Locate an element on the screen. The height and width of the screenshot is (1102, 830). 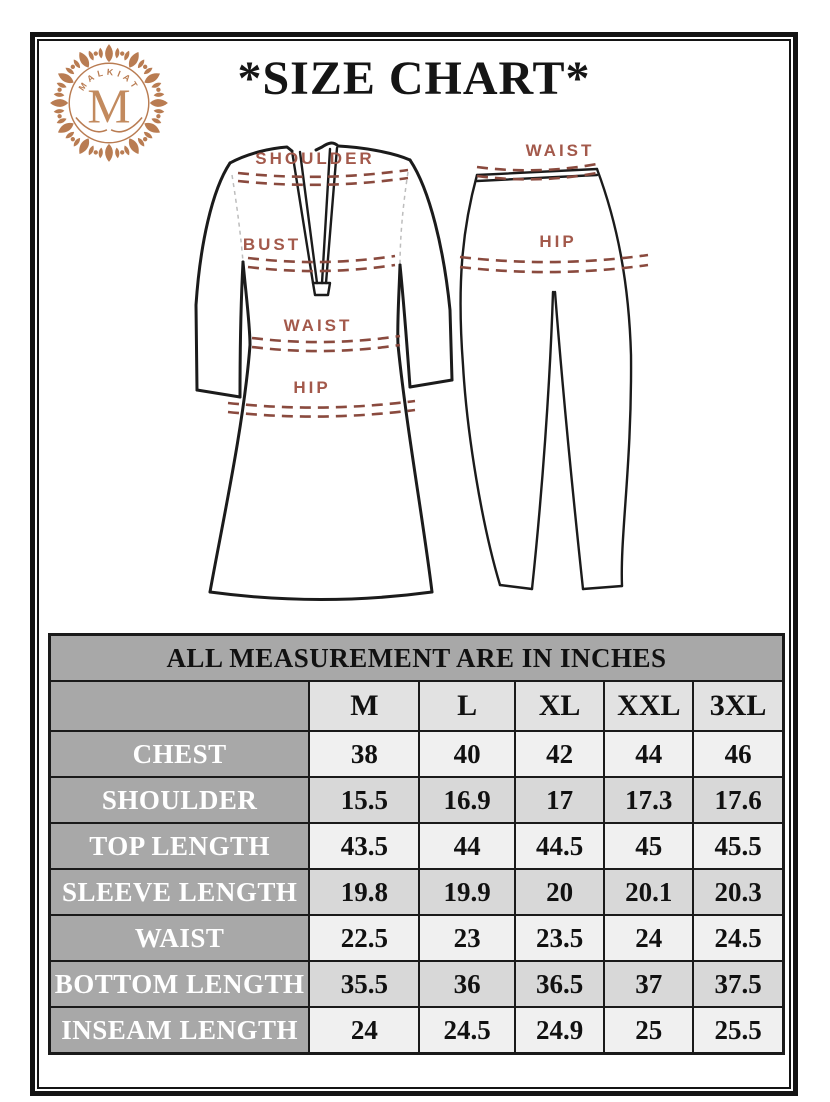
row-label: CHEST is located at coordinates (179, 754).